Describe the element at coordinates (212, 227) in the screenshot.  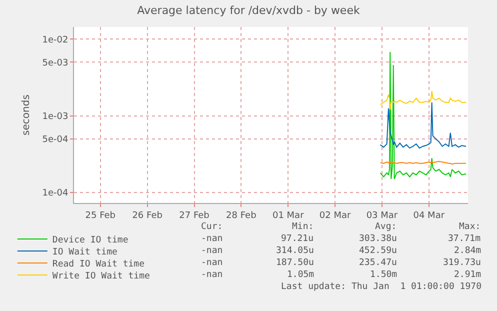
I see `text: Cur:` at that location.